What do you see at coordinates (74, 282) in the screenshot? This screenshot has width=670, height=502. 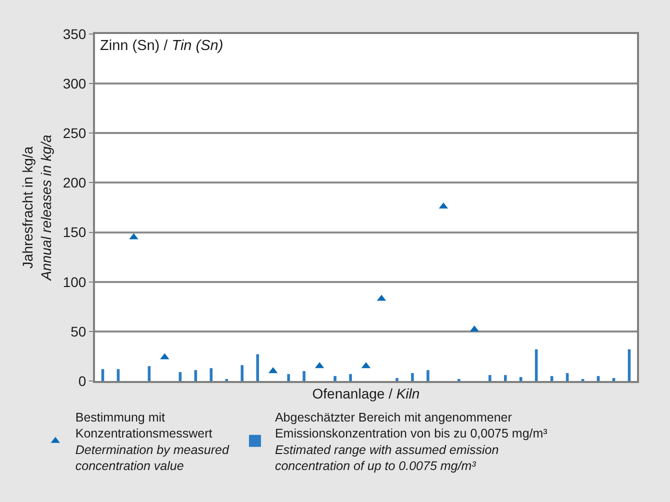 I see `y-tick-label: 100` at bounding box center [74, 282].